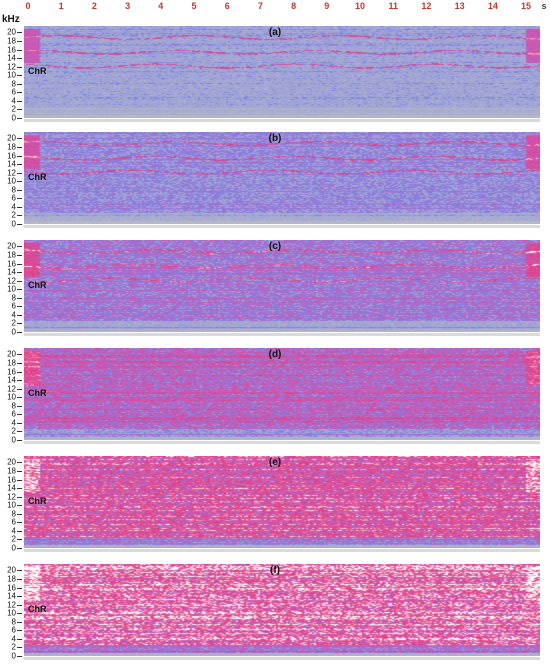 Image resolution: width=550 pixels, height=664 pixels. I want to click on panel-label: (c), so click(275, 246).